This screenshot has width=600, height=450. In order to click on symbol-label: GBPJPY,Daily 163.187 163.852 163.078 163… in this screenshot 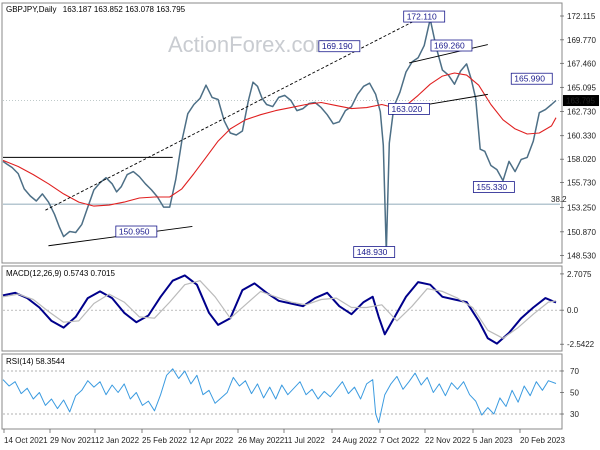, I will do `click(96, 9)`.